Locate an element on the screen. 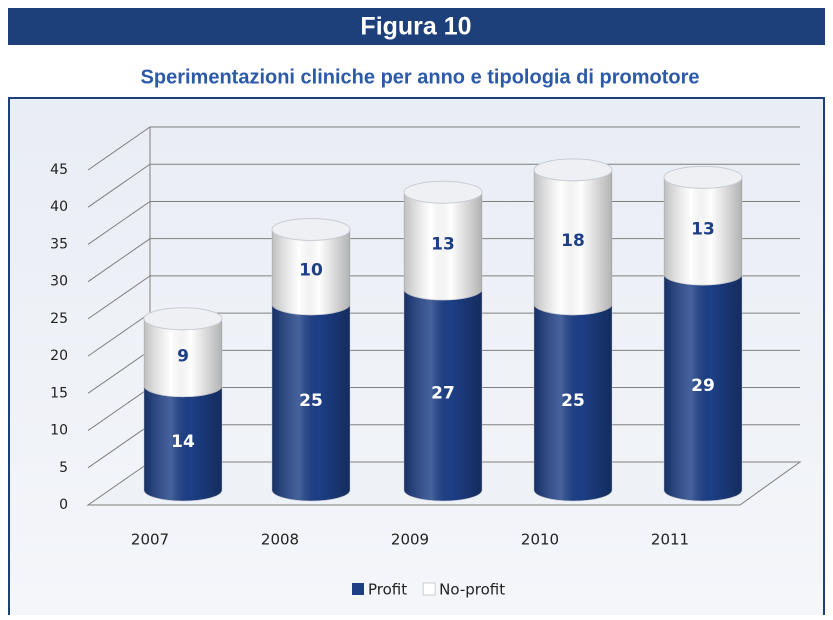 This screenshot has height=620, width=833. value-label: 27 is located at coordinates (443, 394).